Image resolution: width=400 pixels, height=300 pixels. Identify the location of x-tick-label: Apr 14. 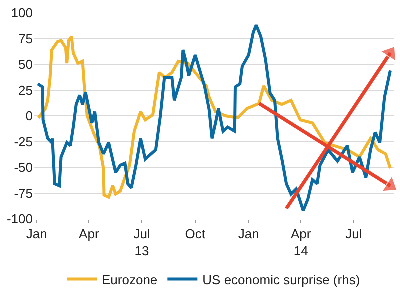
(301, 242).